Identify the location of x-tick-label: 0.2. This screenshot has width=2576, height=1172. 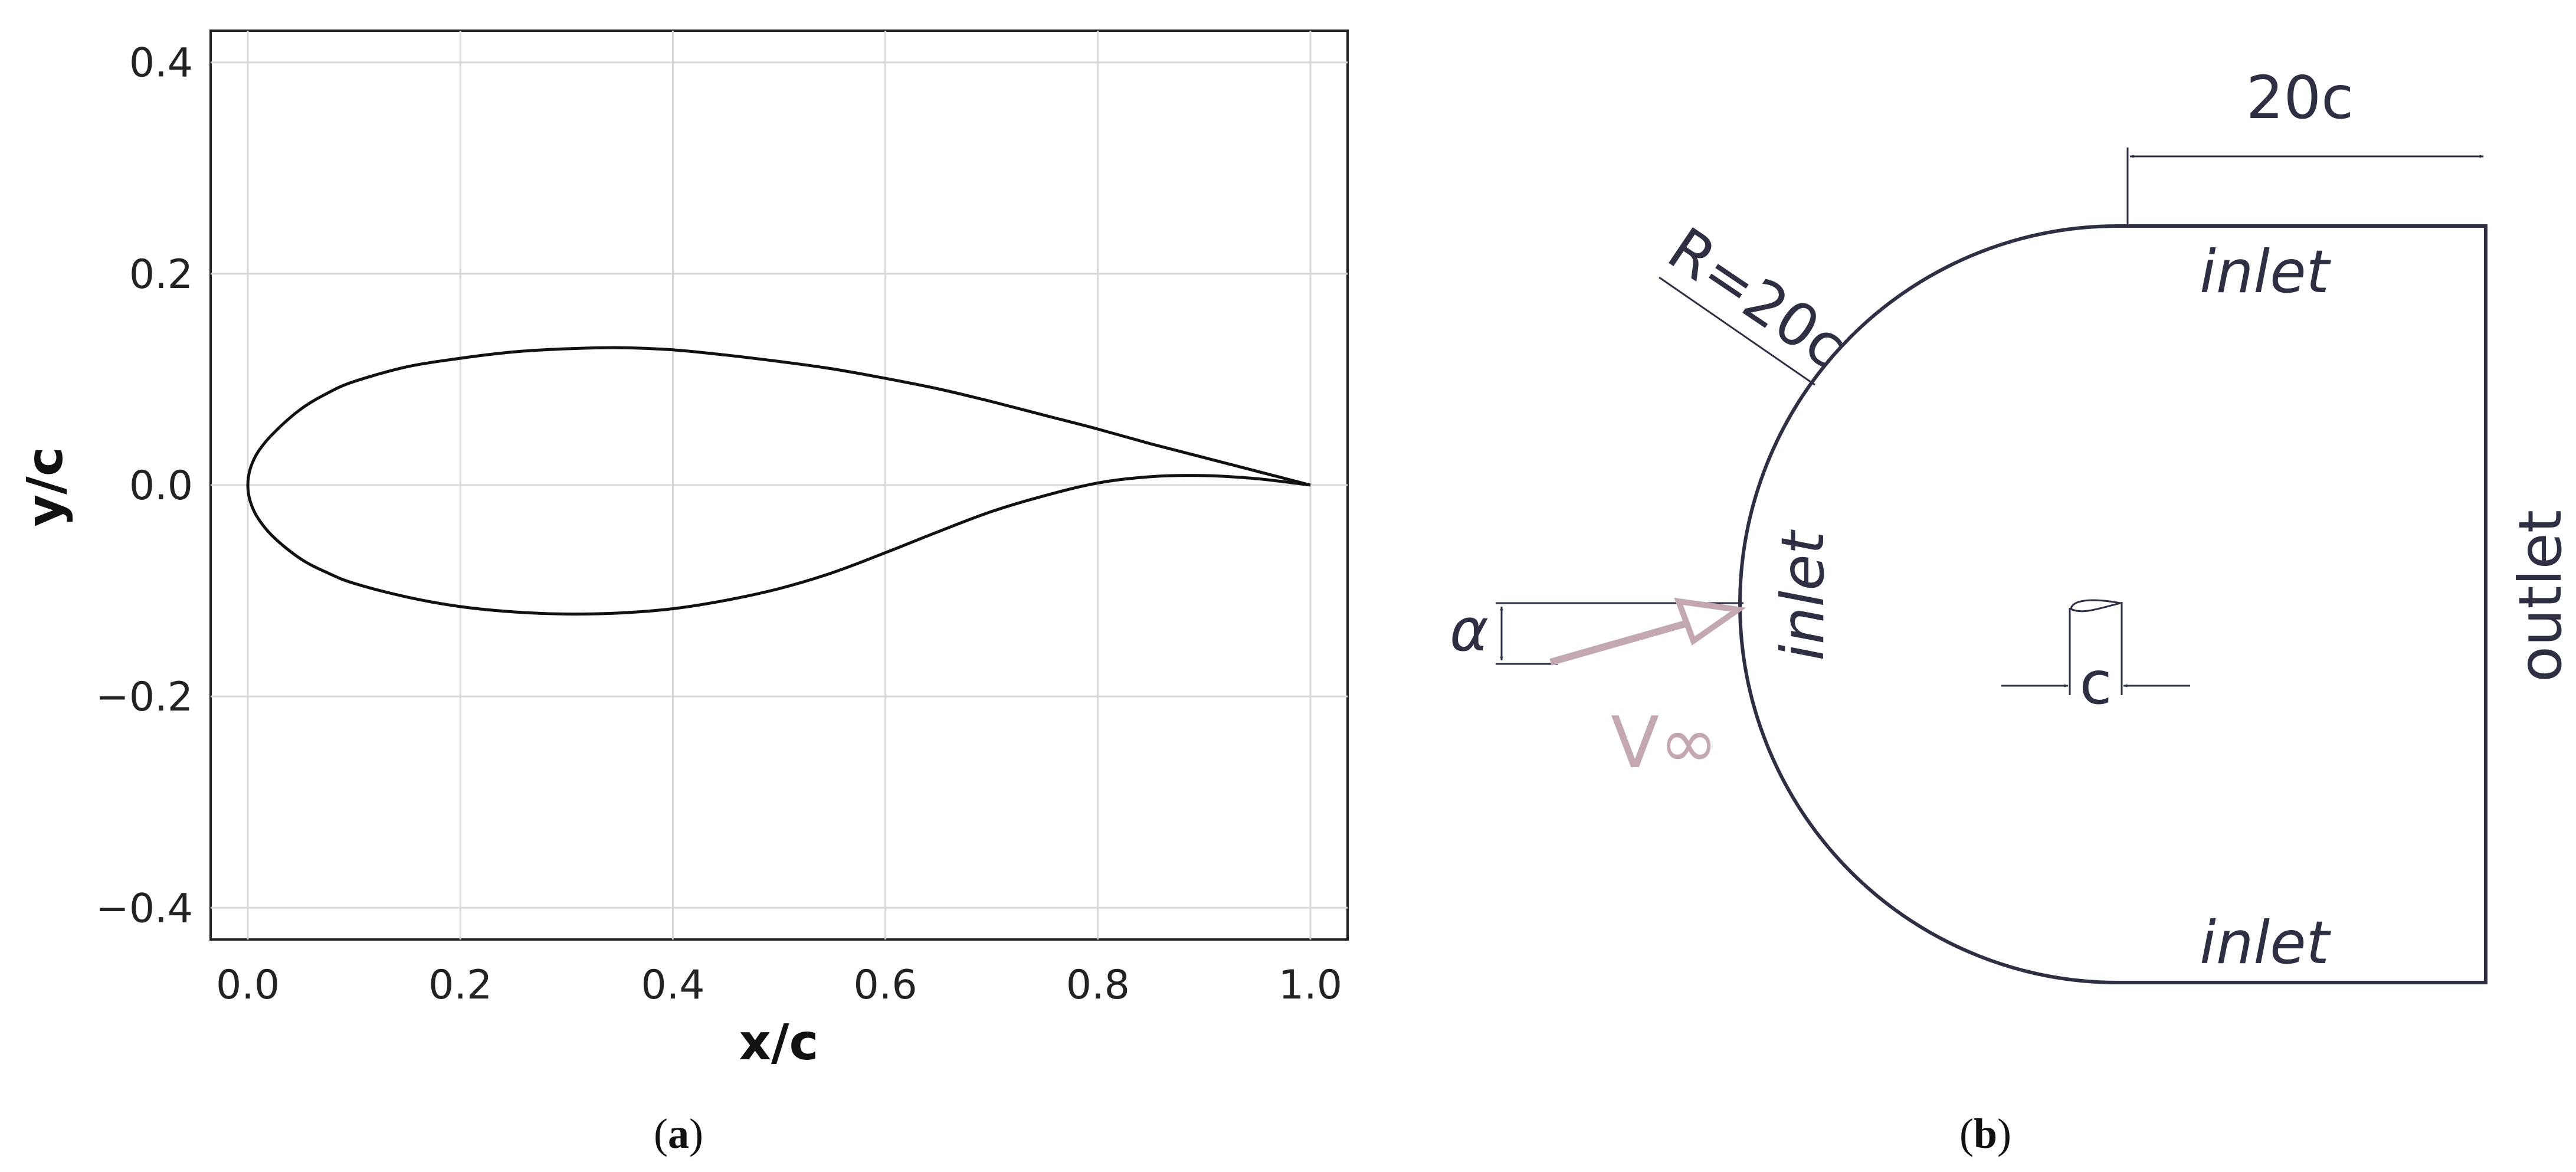
(460, 985).